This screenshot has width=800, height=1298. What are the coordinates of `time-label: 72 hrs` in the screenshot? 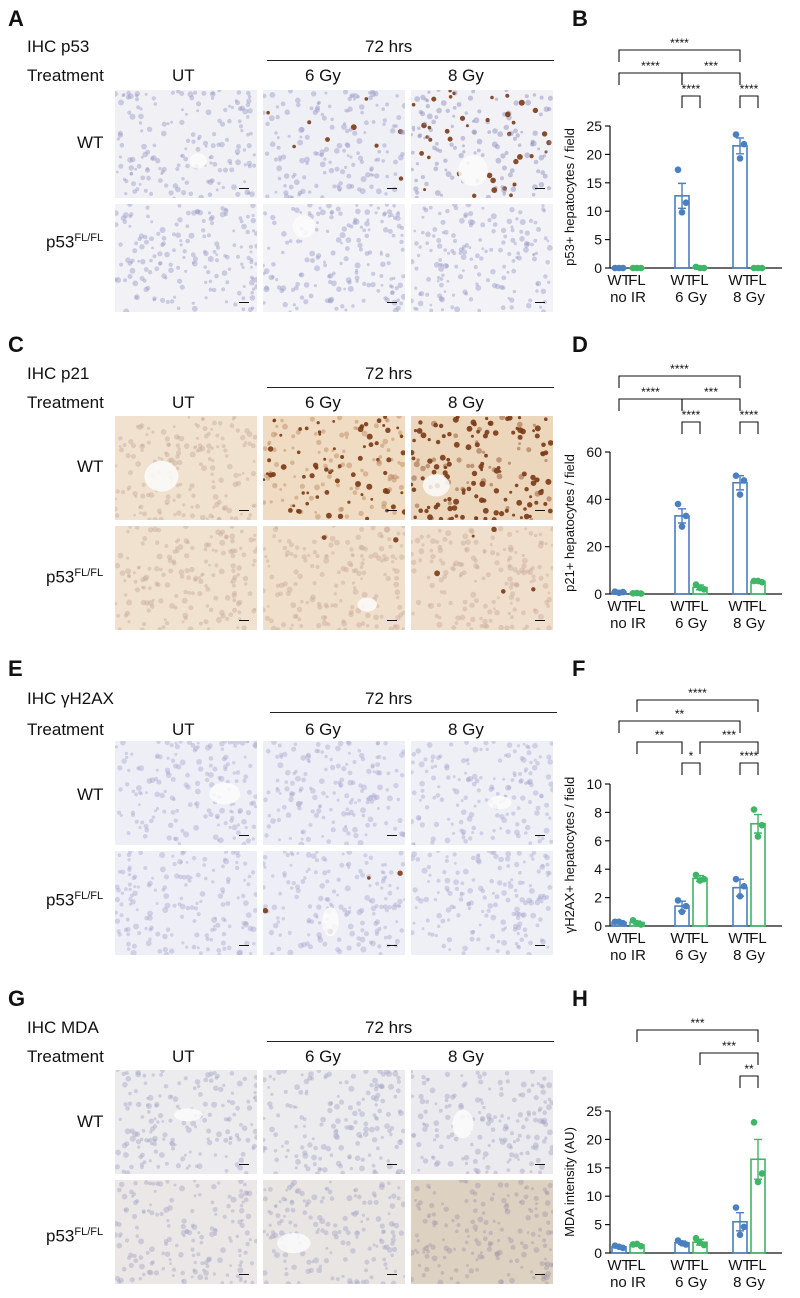 It's located at (389, 373).